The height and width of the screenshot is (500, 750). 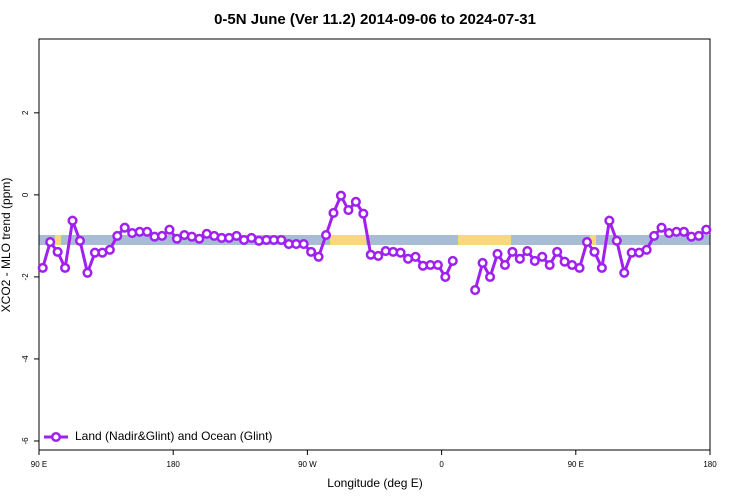 What do you see at coordinates (307, 464) in the screenshot?
I see `x-tick-label: 90 W` at bounding box center [307, 464].